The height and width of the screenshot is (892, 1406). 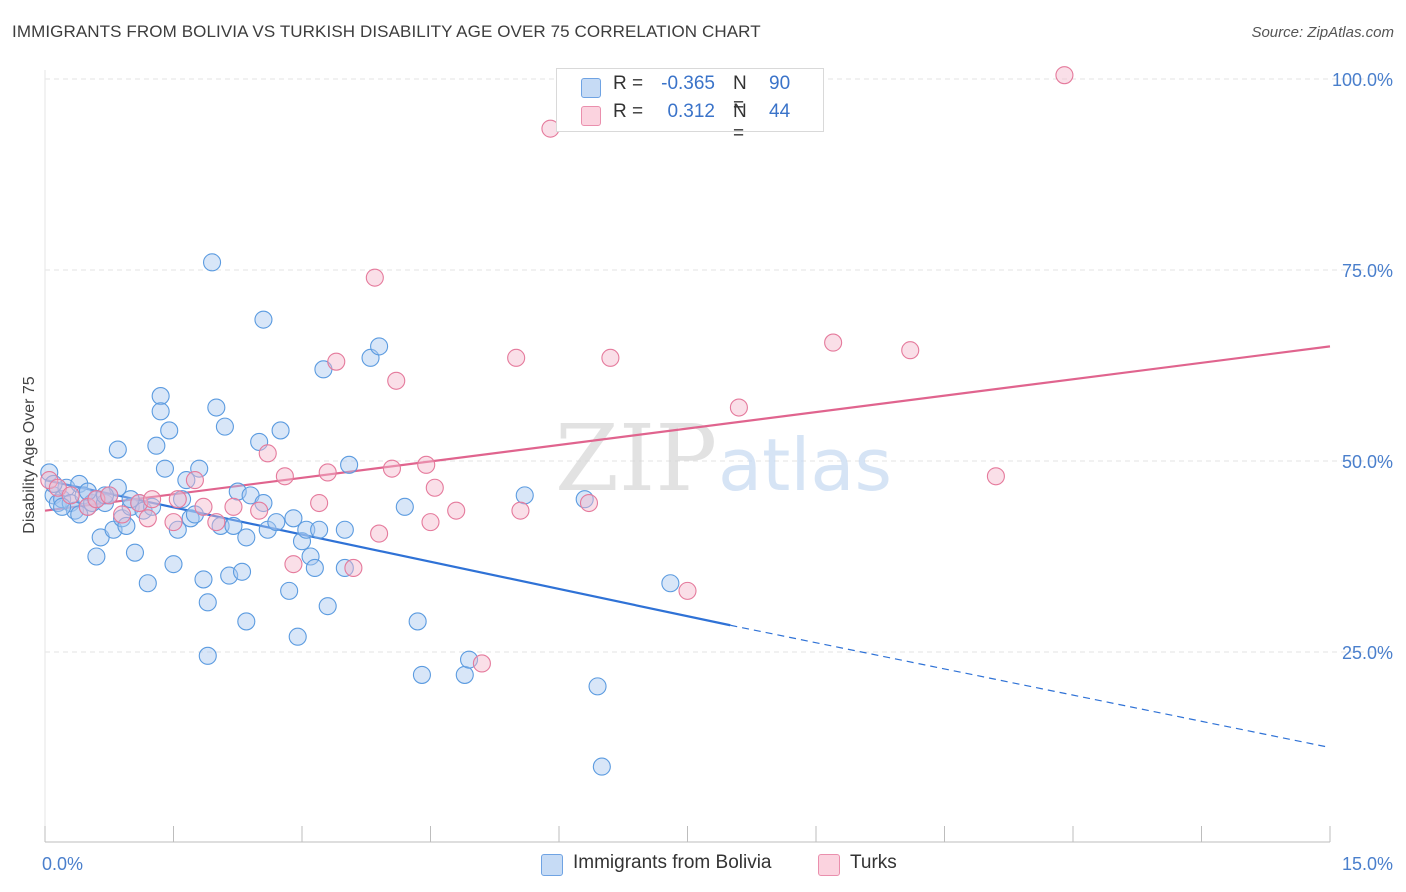 What do you see at coordinates (1362, 80) in the screenshot?
I see `y-tick-label: 100.0%` at bounding box center [1362, 80].